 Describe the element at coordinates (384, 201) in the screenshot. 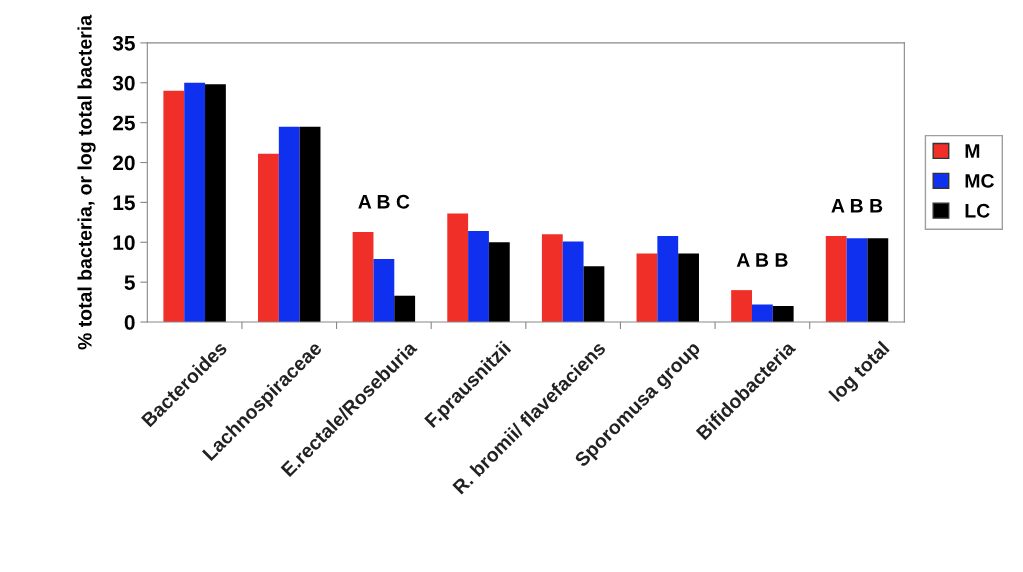

I see `annotation: A B C` at that location.